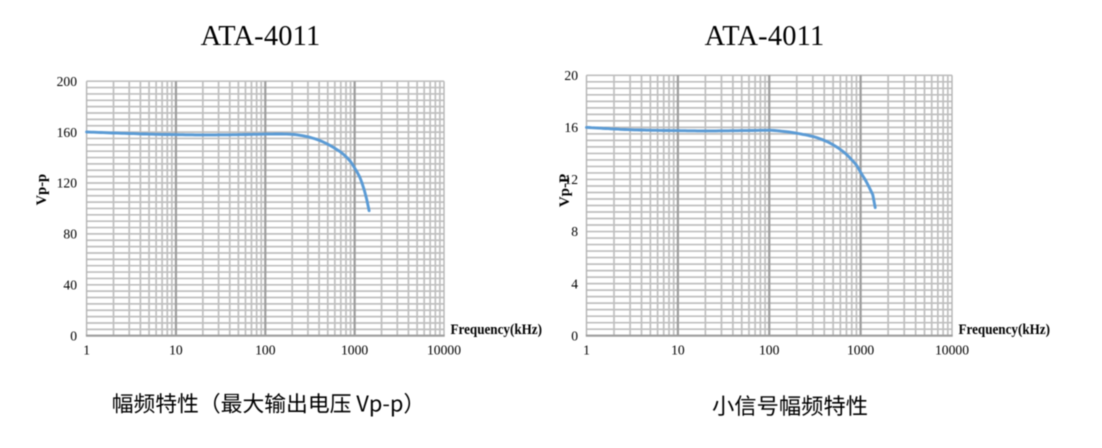  What do you see at coordinates (70, 285) in the screenshot?
I see `svg-text: 40` at bounding box center [70, 285].